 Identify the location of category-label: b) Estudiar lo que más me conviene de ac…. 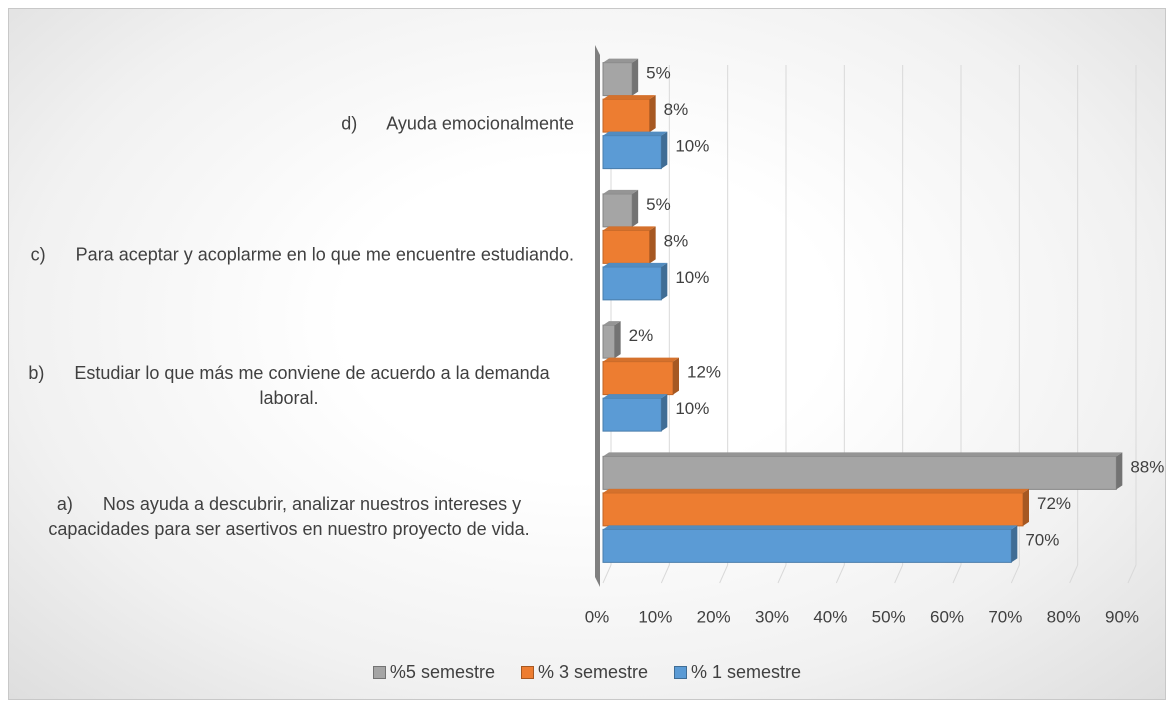
(291, 386).